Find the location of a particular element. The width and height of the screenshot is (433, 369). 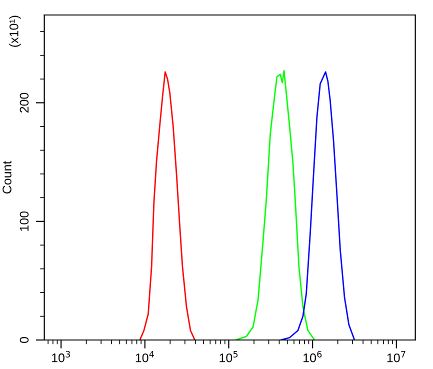

x-tick-label: 10$^{7}$ is located at coordinates (396, 356).